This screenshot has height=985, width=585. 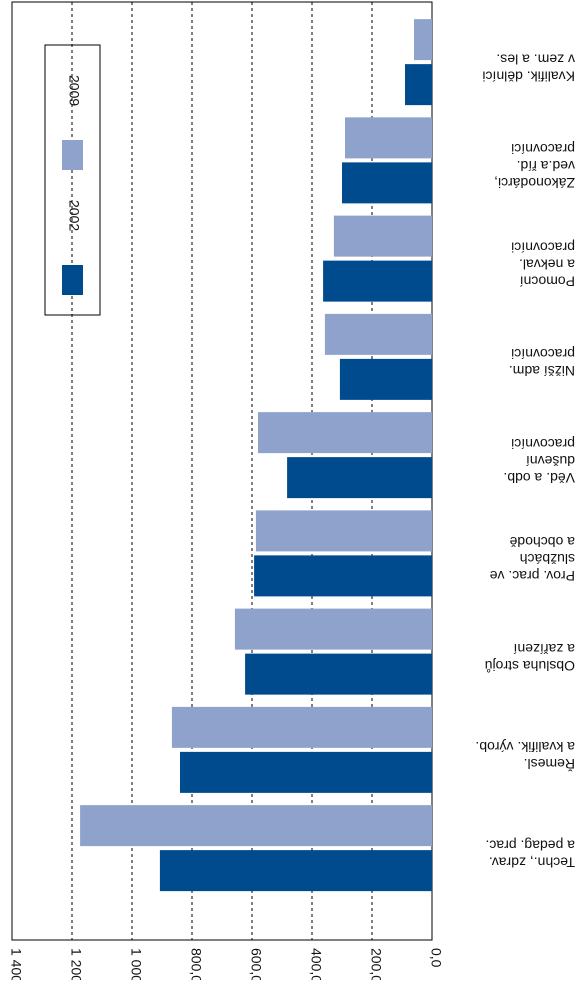 What do you see at coordinates (546, 166) in the screenshot?
I see `x-tick-label: ved.a říd.` at bounding box center [546, 166].